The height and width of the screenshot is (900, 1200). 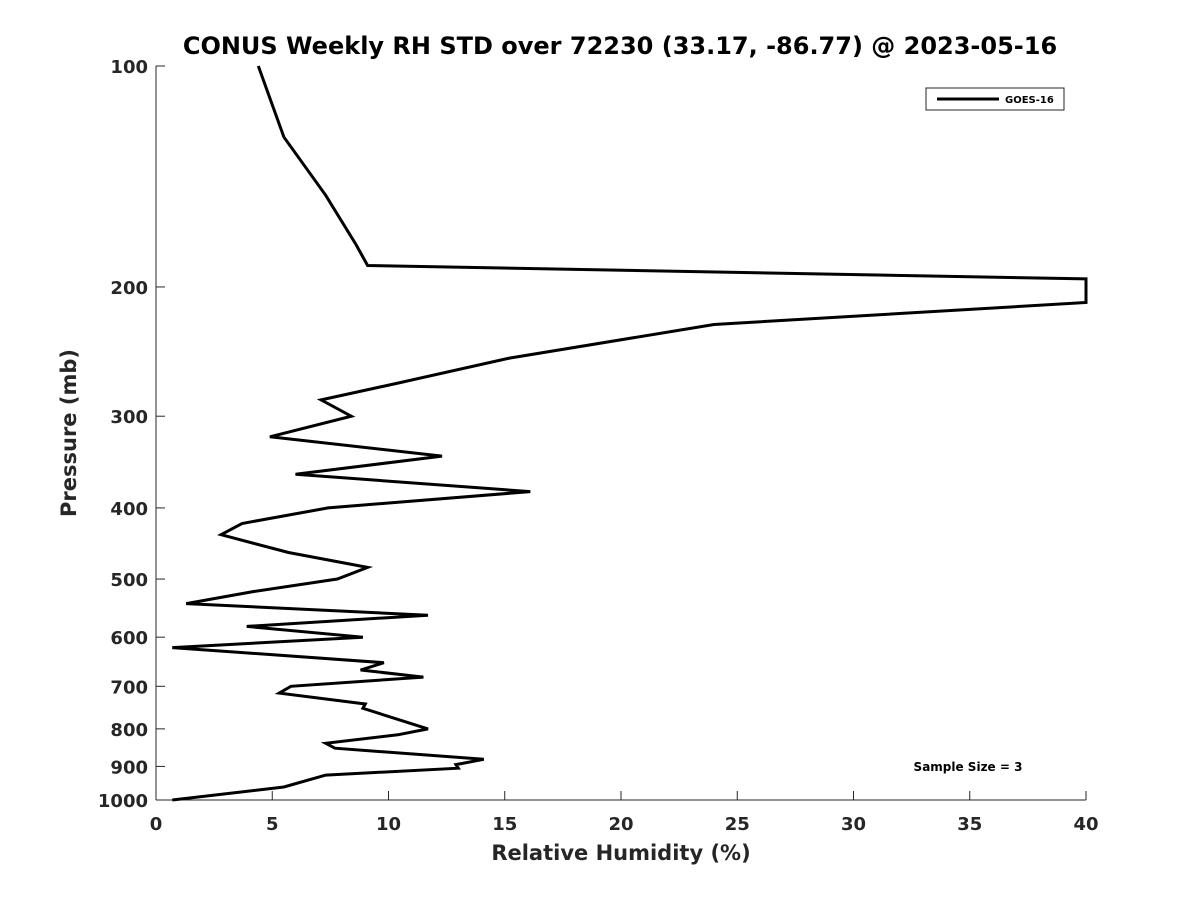 What do you see at coordinates (995, 99) in the screenshot?
I see `legend: GOES-16` at bounding box center [995, 99].